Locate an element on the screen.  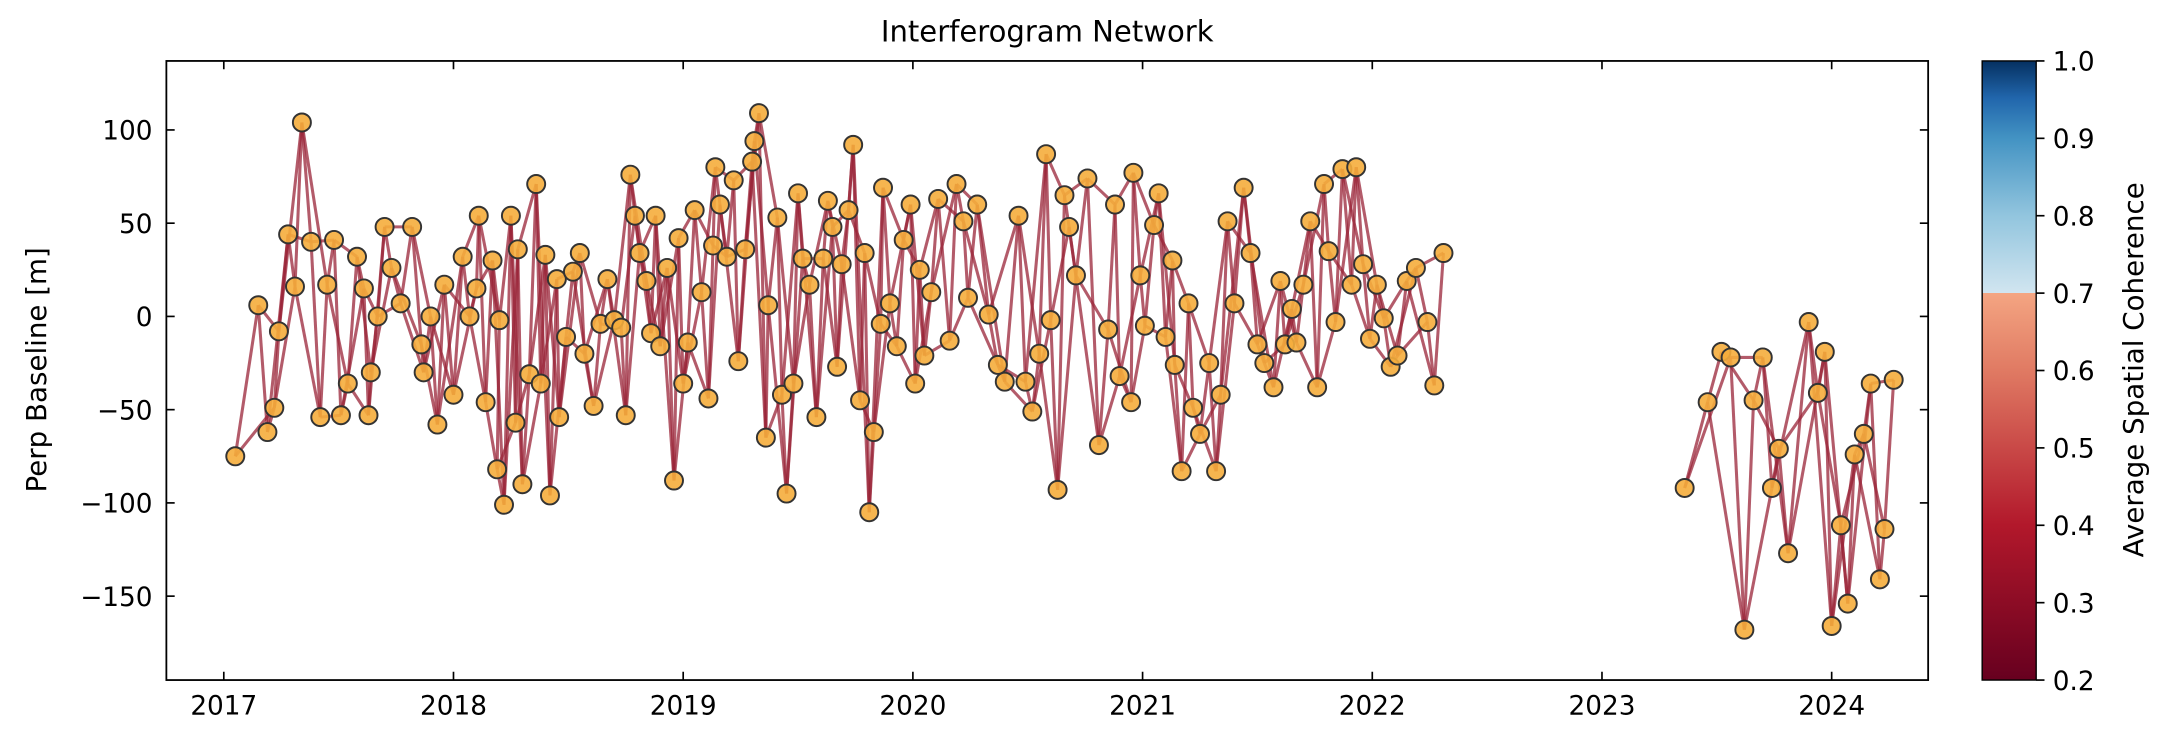
colorbar-tick-label: 0.9 is located at coordinates (2074, 140).